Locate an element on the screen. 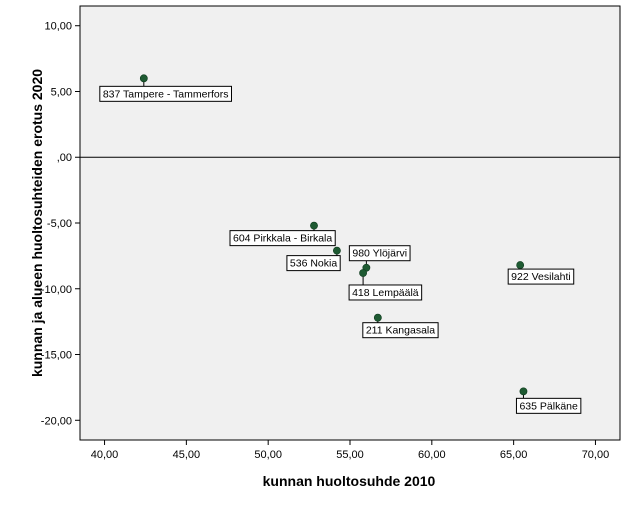 Image resolution: width=629 pixels, height=509 pixels. point-label-text: 922 Vesilahti is located at coordinates (541, 277).